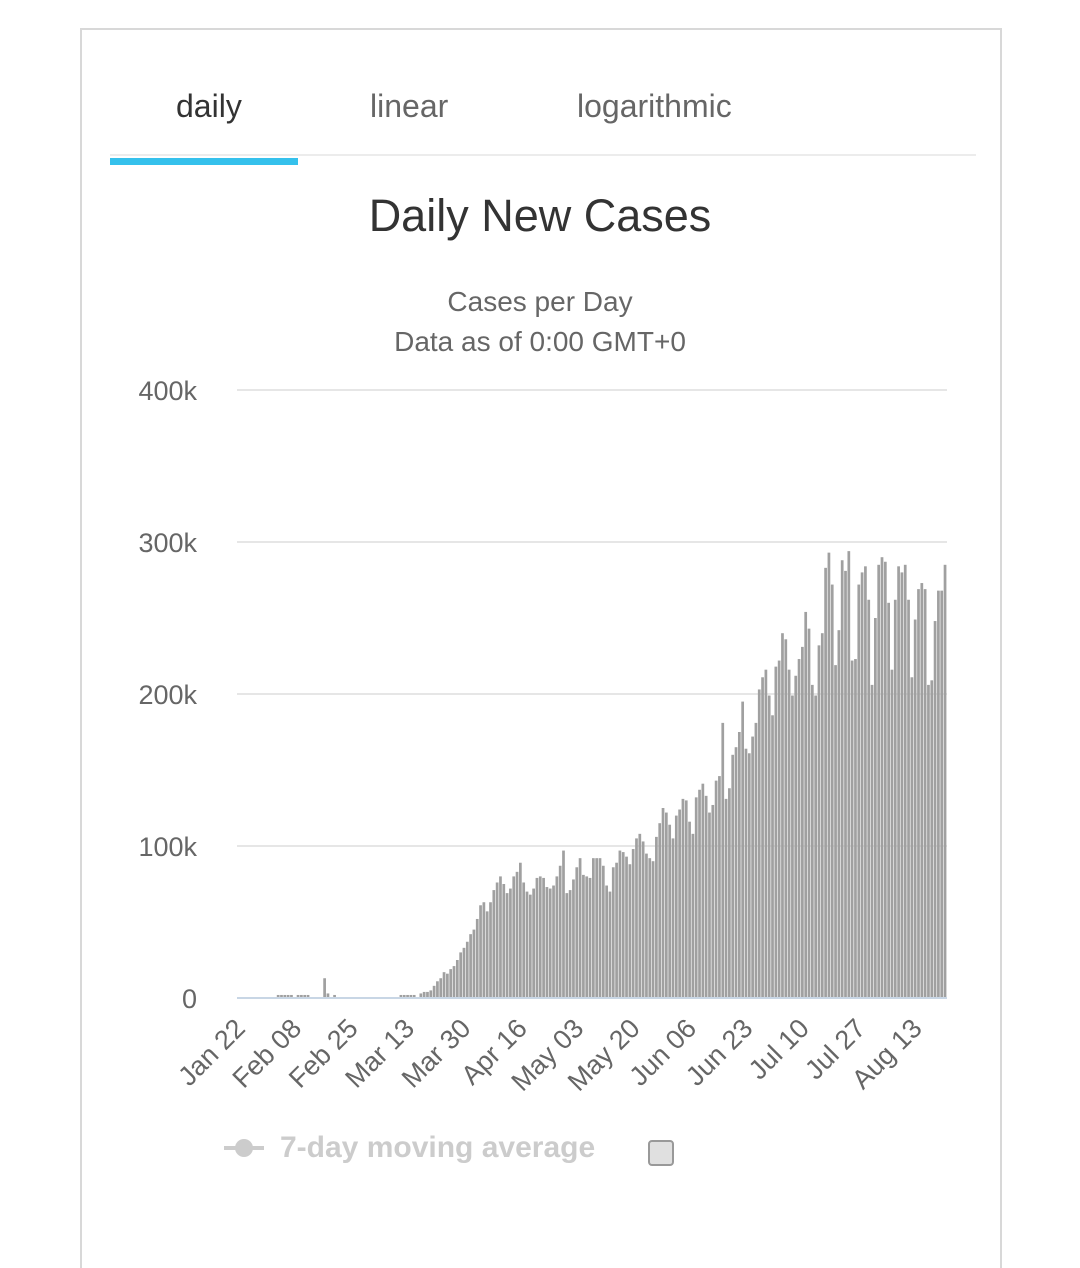 The image size is (1080, 1268). I want to click on legend-label: 7-day moving average, so click(438, 1147).